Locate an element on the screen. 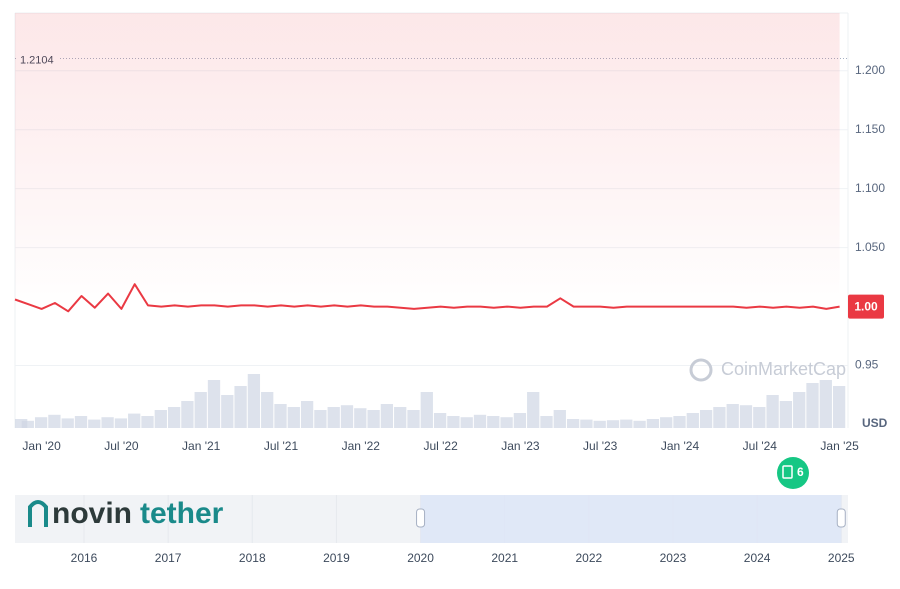 This screenshot has width=900, height=589. y-tick-label: 0.95 is located at coordinates (867, 365).